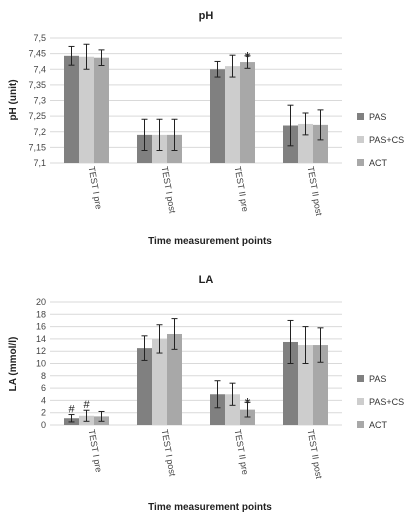  I want to click on y-tick-label: 2, so click(43, 413).